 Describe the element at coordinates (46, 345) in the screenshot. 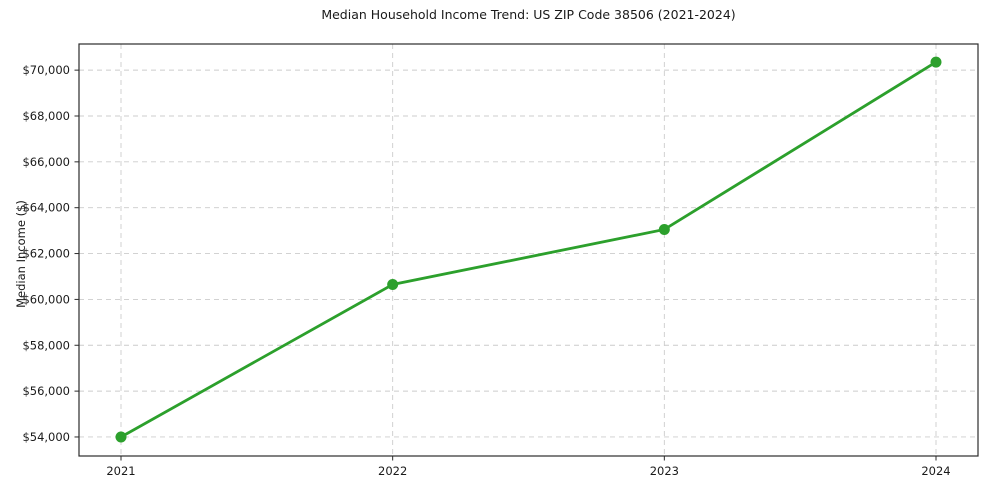

I see `y-tick-label: $58,000` at that location.